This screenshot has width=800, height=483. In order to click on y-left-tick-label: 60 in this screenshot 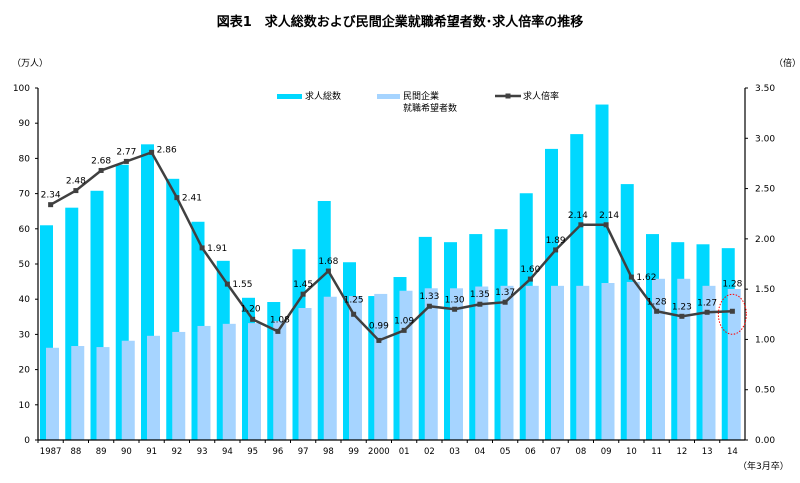, I will do `click(25, 230)`.